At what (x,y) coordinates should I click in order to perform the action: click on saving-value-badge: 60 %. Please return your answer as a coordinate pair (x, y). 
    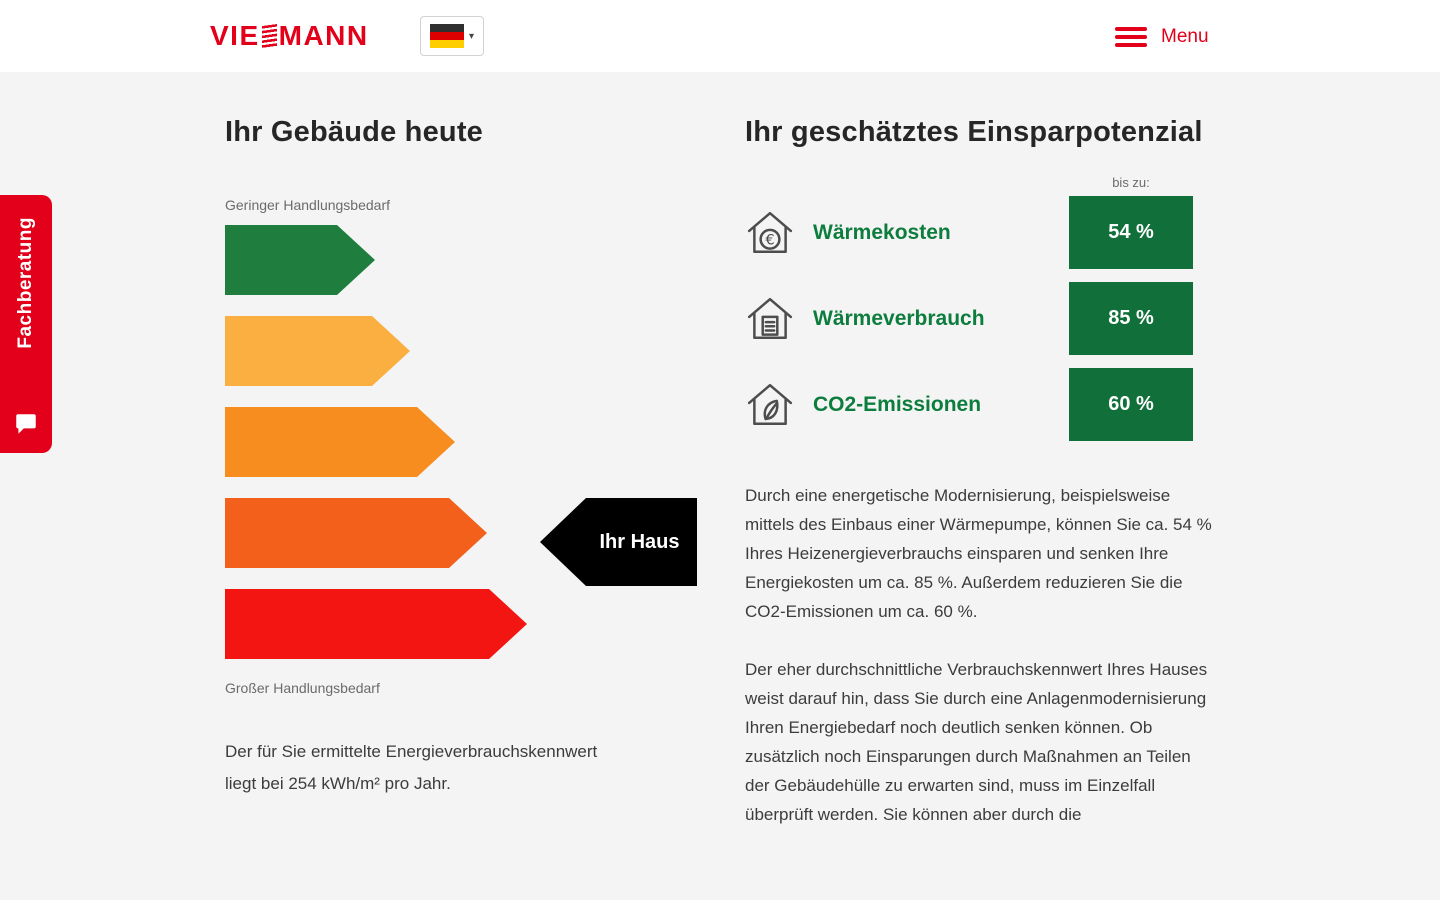
    Looking at the image, I should click on (1131, 404).